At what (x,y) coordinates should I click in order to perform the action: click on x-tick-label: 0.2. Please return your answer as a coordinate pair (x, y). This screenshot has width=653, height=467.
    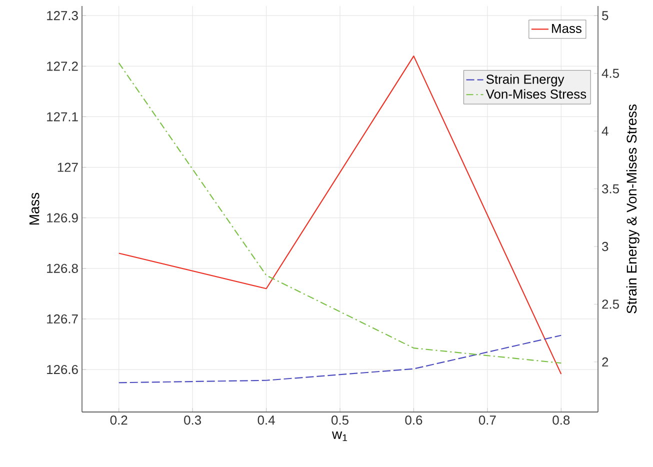
    Looking at the image, I should click on (119, 420).